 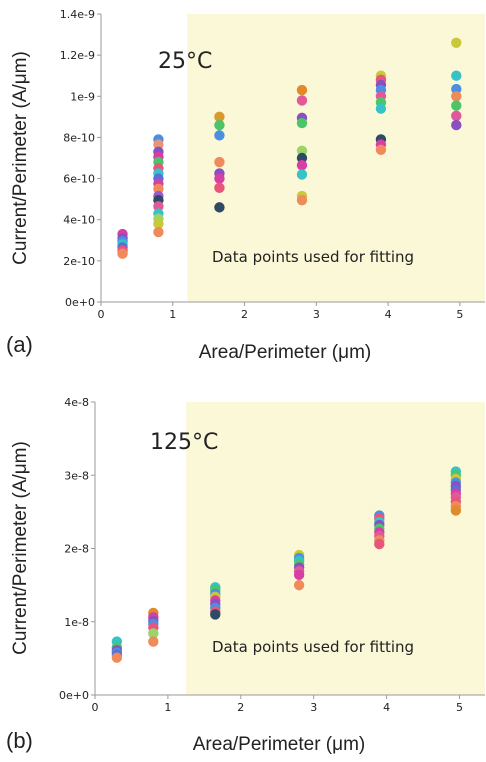 What do you see at coordinates (76, 622) in the screenshot?
I see `y-tick-label: 1e-8` at bounding box center [76, 622].